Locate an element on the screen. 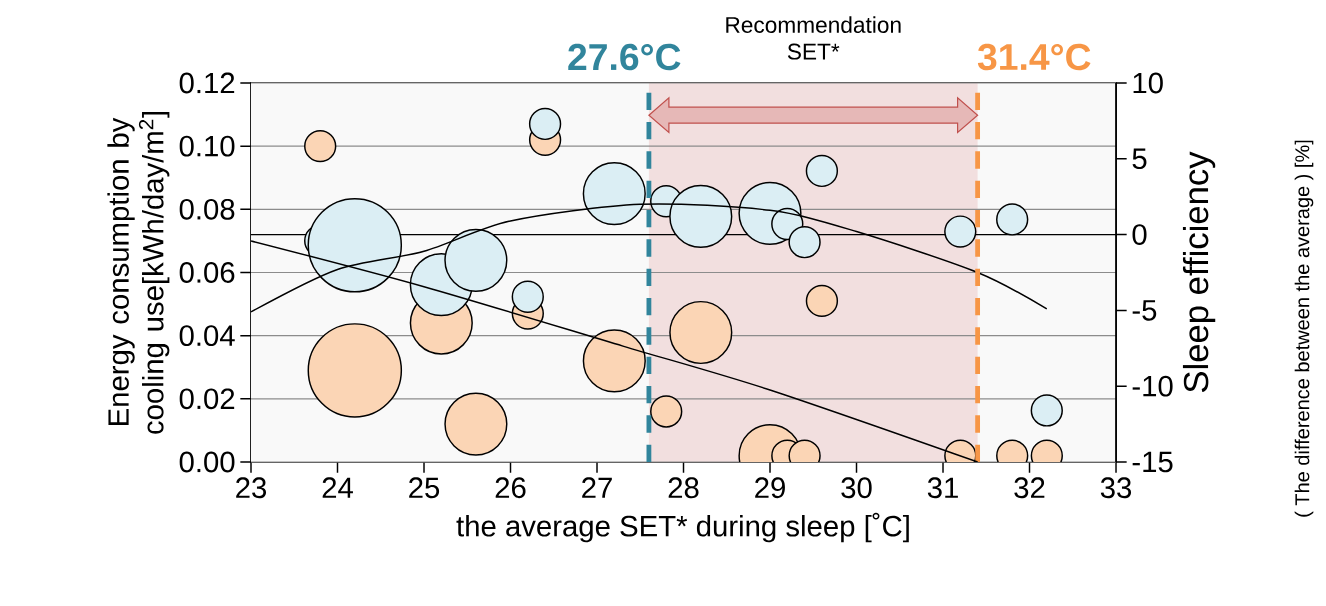  y2-tick-label: -5 is located at coordinates (1144, 310).